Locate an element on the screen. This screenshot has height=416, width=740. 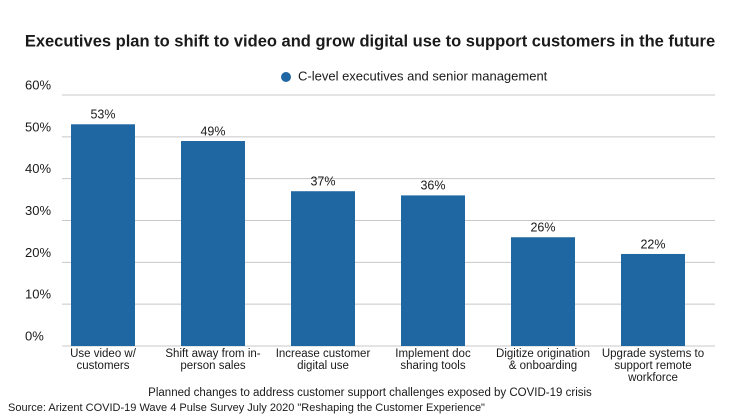
y-tick-label: 60% is located at coordinates (38, 84).